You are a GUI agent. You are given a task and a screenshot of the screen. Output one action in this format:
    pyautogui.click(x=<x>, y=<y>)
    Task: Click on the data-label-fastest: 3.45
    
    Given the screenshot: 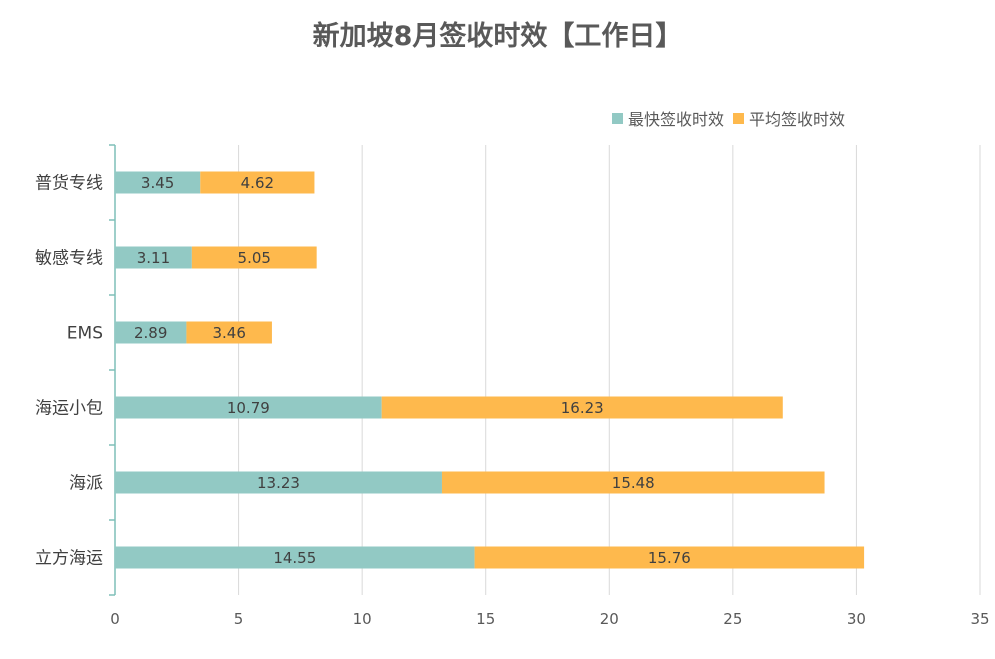 What is the action you would take?
    pyautogui.click(x=157, y=183)
    